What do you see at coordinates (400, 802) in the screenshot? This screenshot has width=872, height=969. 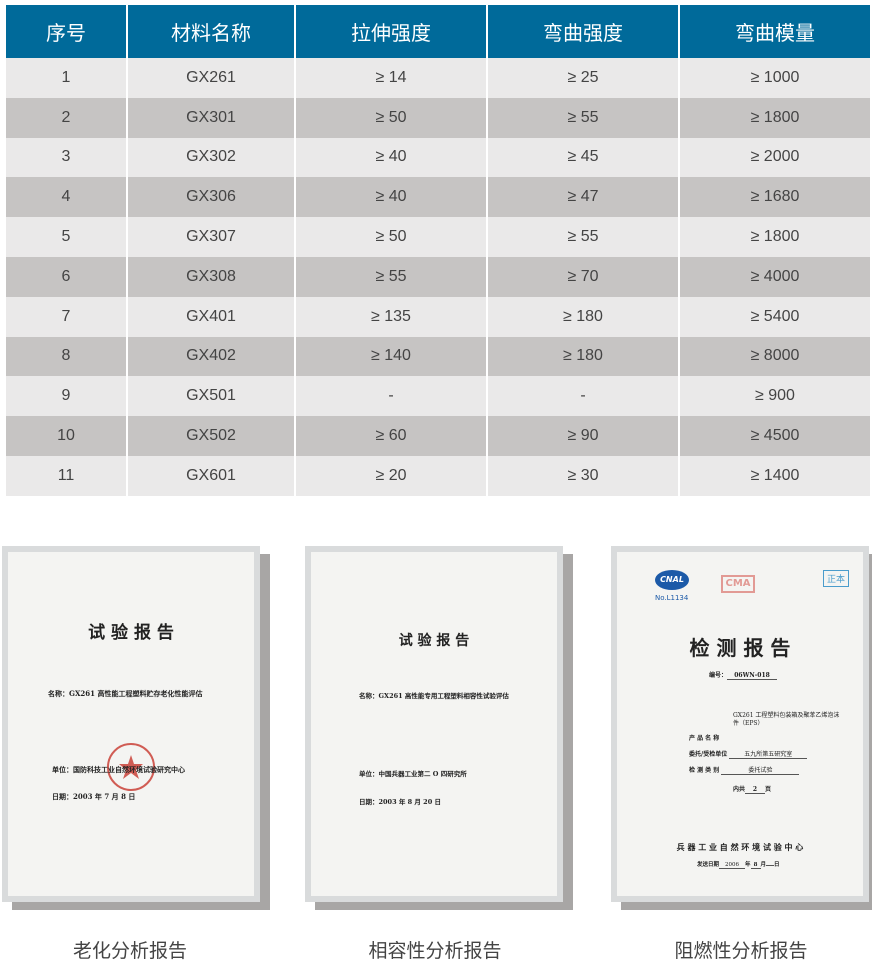 I see `report-date: 日期：2003 年 8 月 20 日` at bounding box center [400, 802].